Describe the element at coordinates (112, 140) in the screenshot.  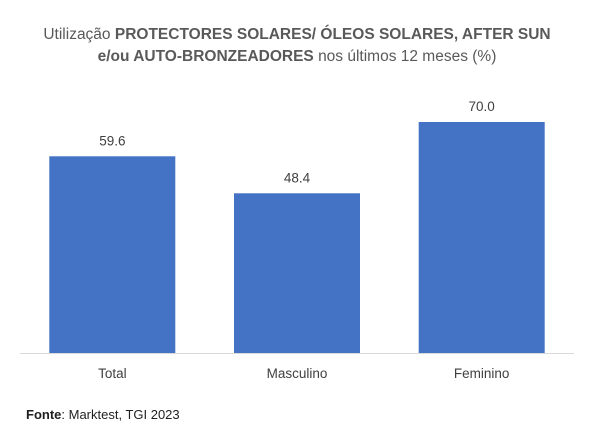
I see `data-label-total: 59.6` at that location.